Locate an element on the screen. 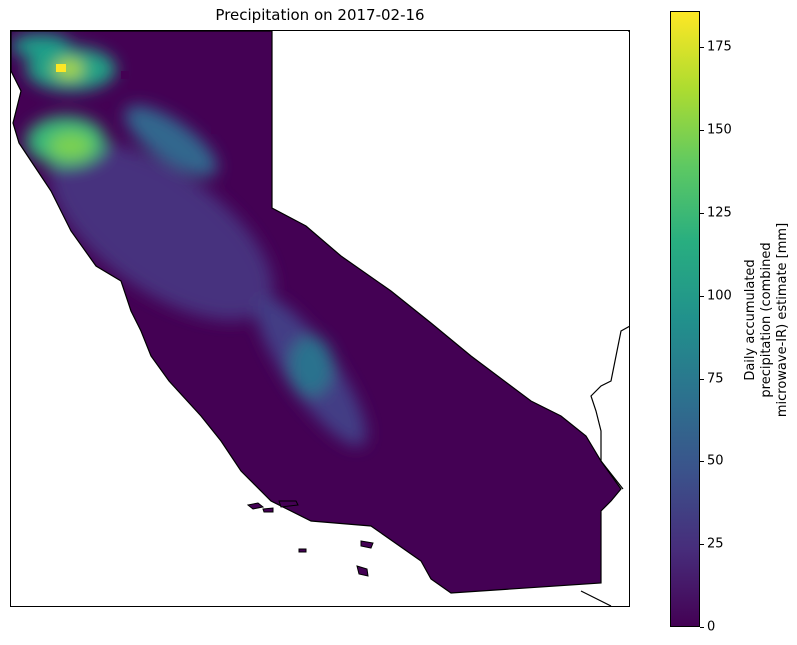  colorbar-tick-label: 0 is located at coordinates (711, 627).